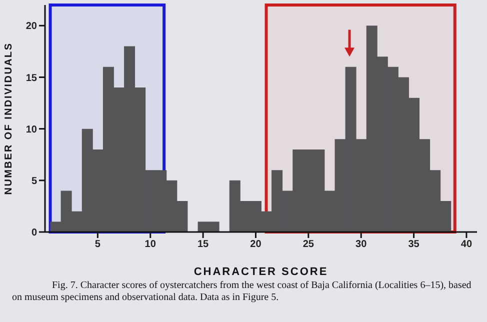 The height and width of the screenshot is (322, 487). I want to click on x-tick-label: 35, so click(414, 244).